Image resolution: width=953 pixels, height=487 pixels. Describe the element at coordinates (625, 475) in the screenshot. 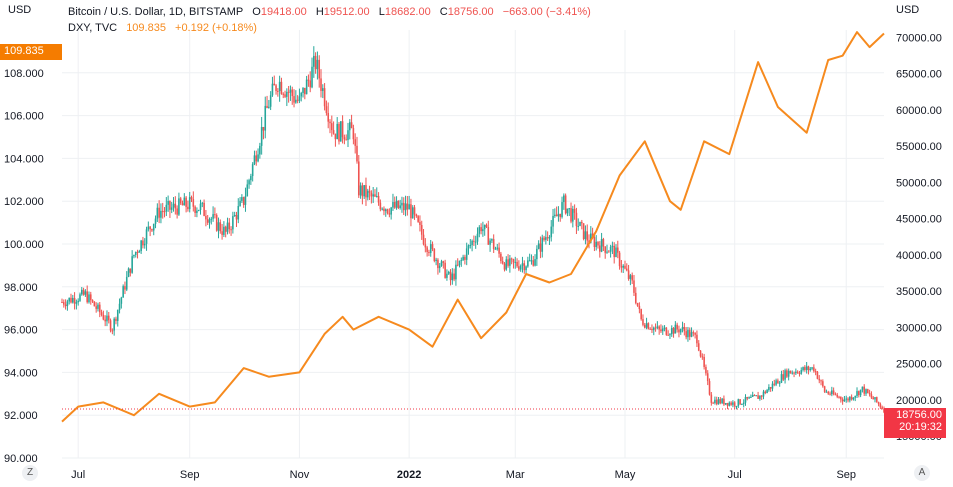

I see `time-tick-label: May` at that location.